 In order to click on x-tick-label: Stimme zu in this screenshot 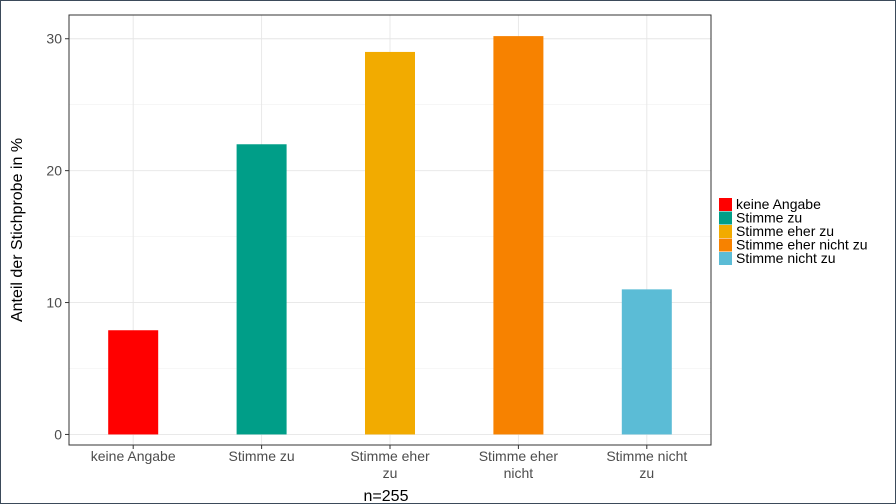, I will do `click(262, 456)`.